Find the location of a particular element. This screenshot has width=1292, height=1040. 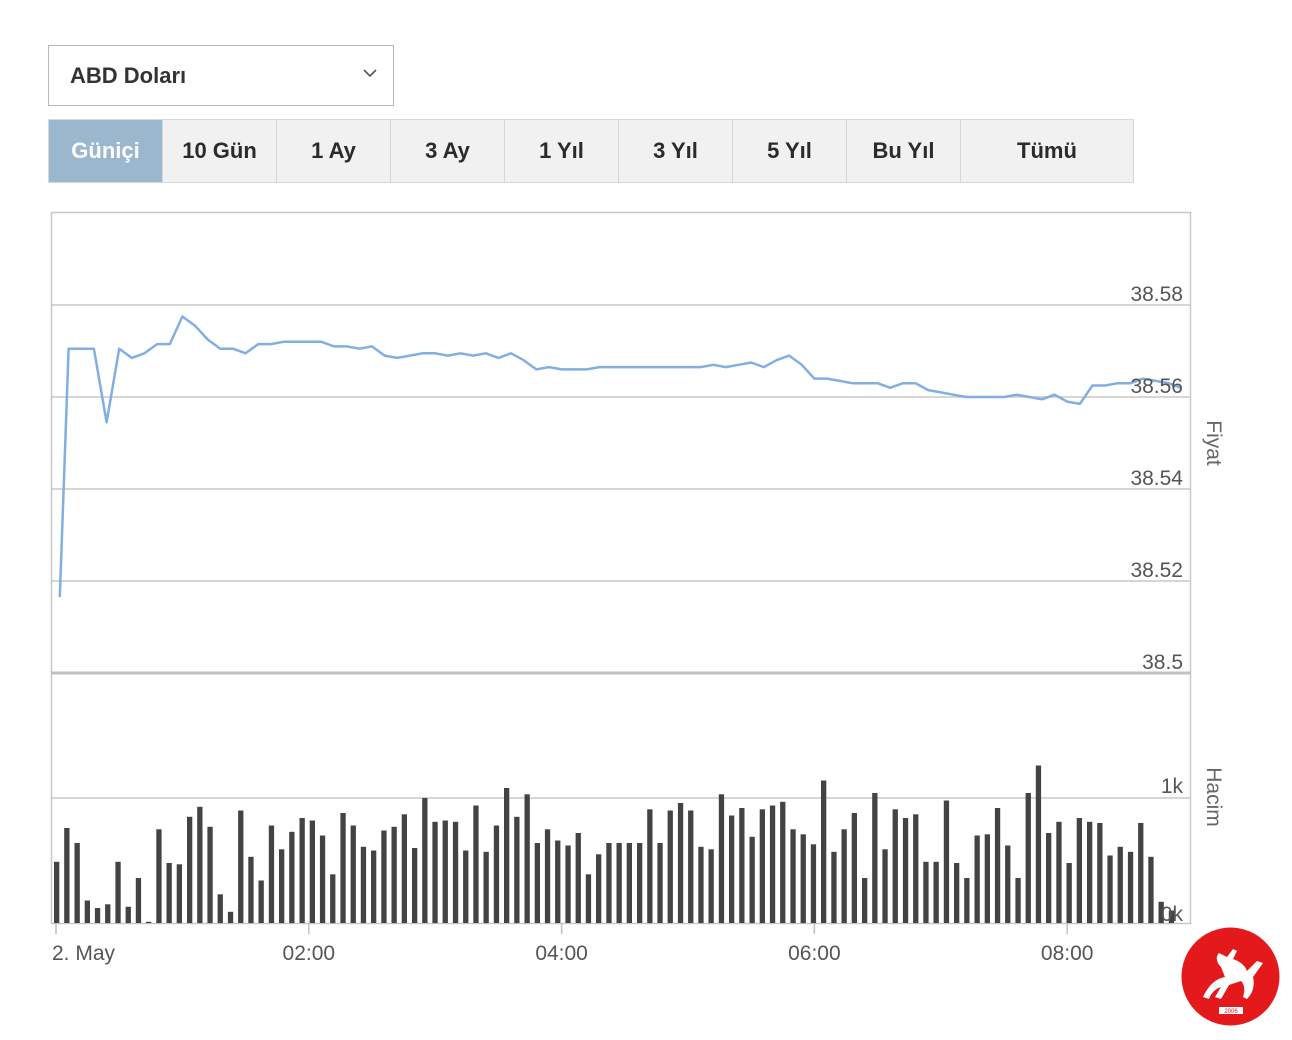

tab-5-years: 5 Yıl is located at coordinates (790, 151).